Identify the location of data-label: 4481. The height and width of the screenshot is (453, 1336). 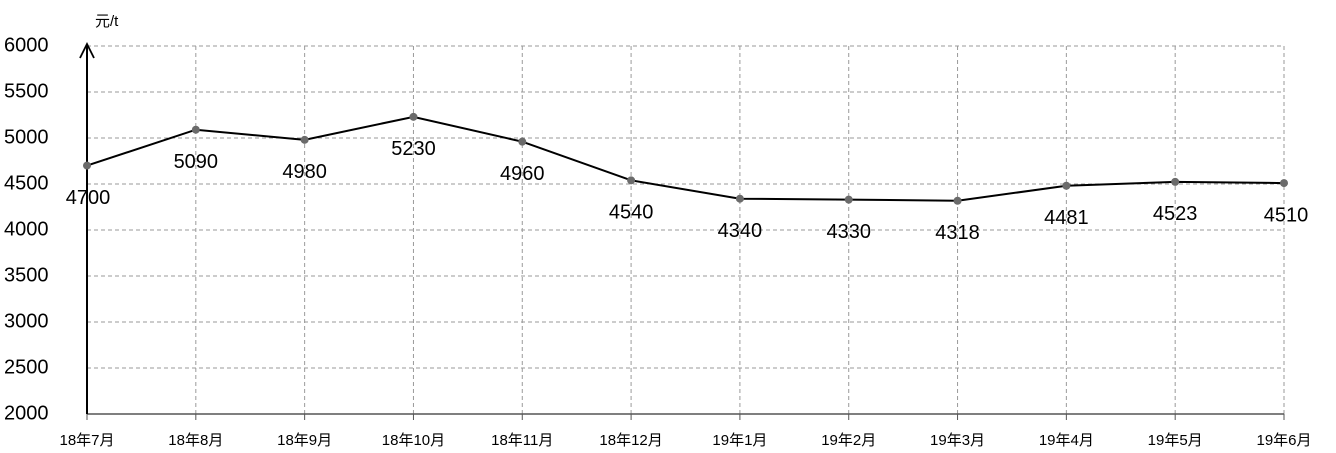
(1066, 218).